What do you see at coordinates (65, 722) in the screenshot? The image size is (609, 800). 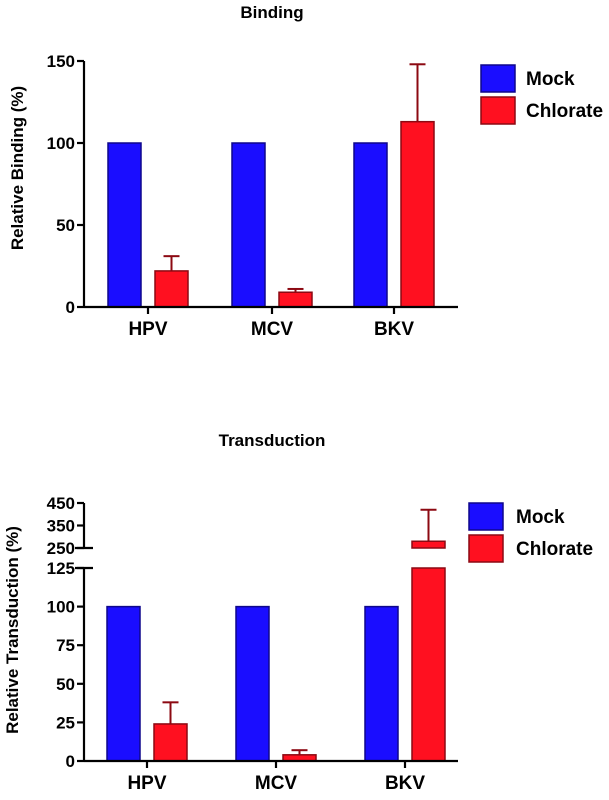 I see `y-tick-label: 25` at bounding box center [65, 722].